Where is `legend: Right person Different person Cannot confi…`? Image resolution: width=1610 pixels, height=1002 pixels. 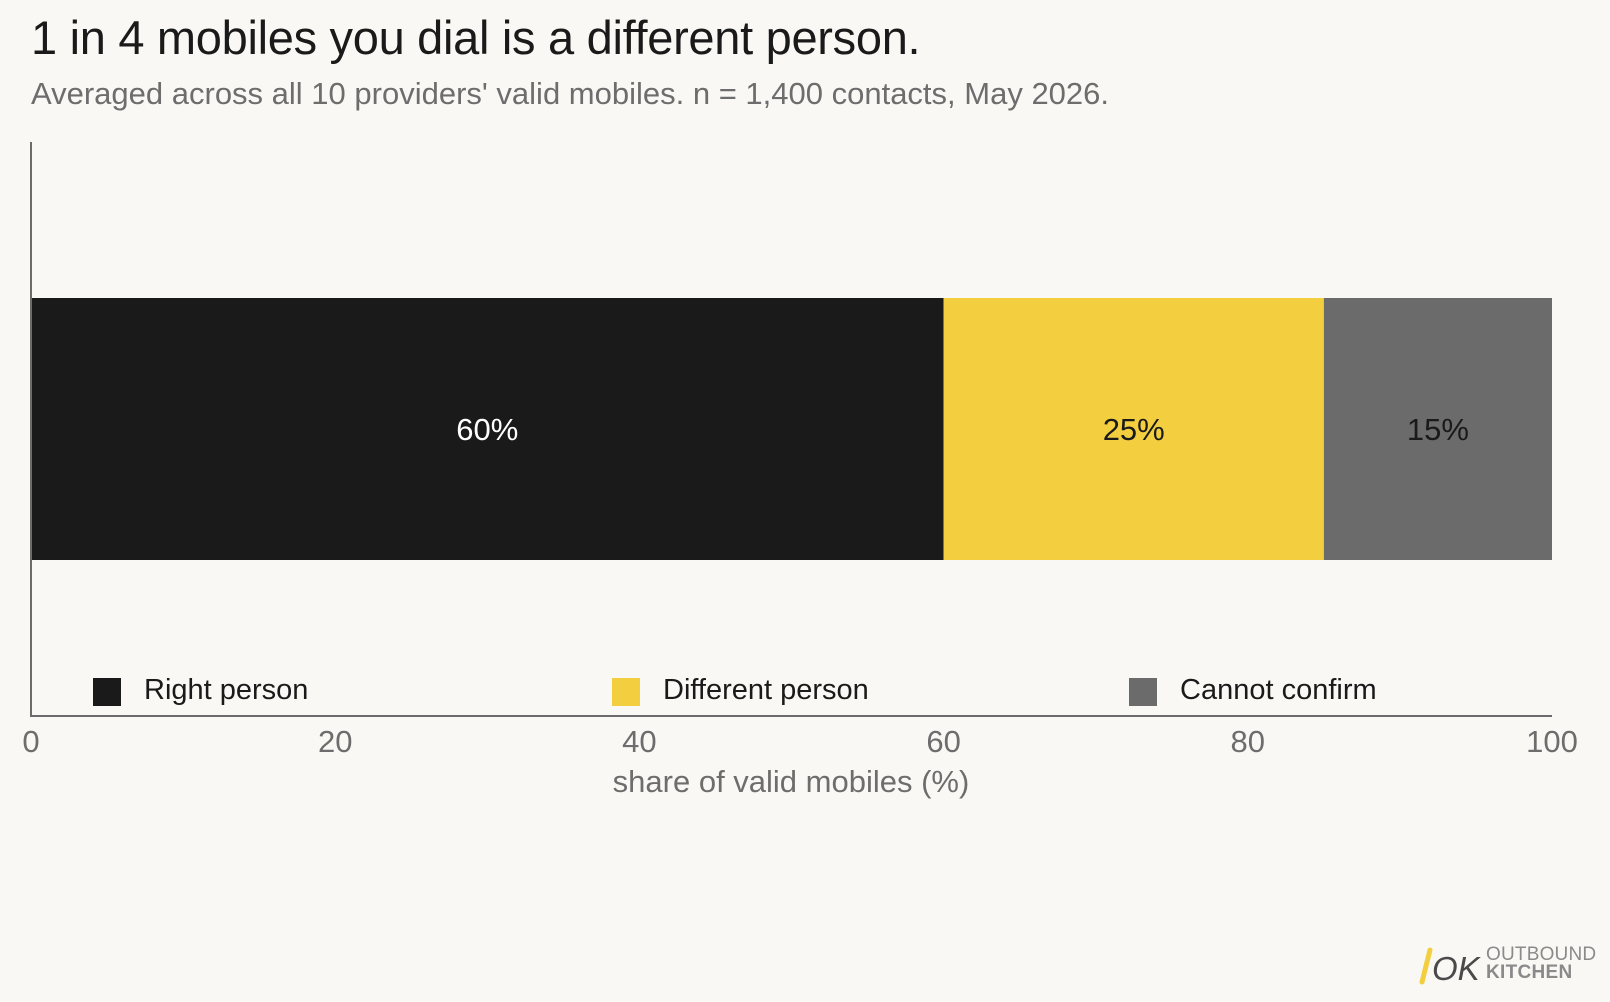 legend: Right person Different person Cannot confi… is located at coordinates (735, 690).